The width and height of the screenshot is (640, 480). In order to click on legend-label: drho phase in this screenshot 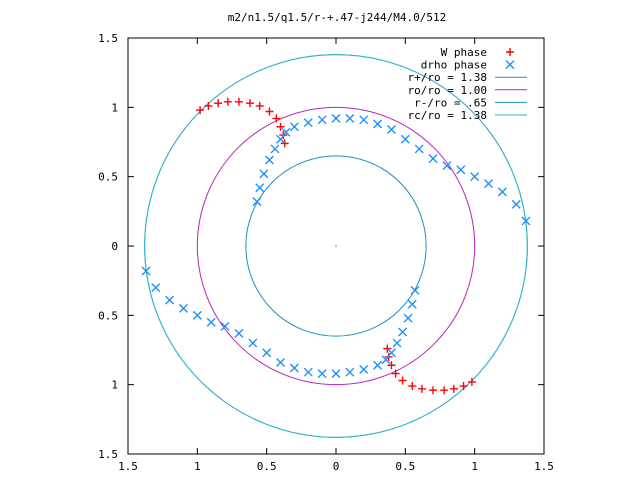, I will do `click(454, 65)`.